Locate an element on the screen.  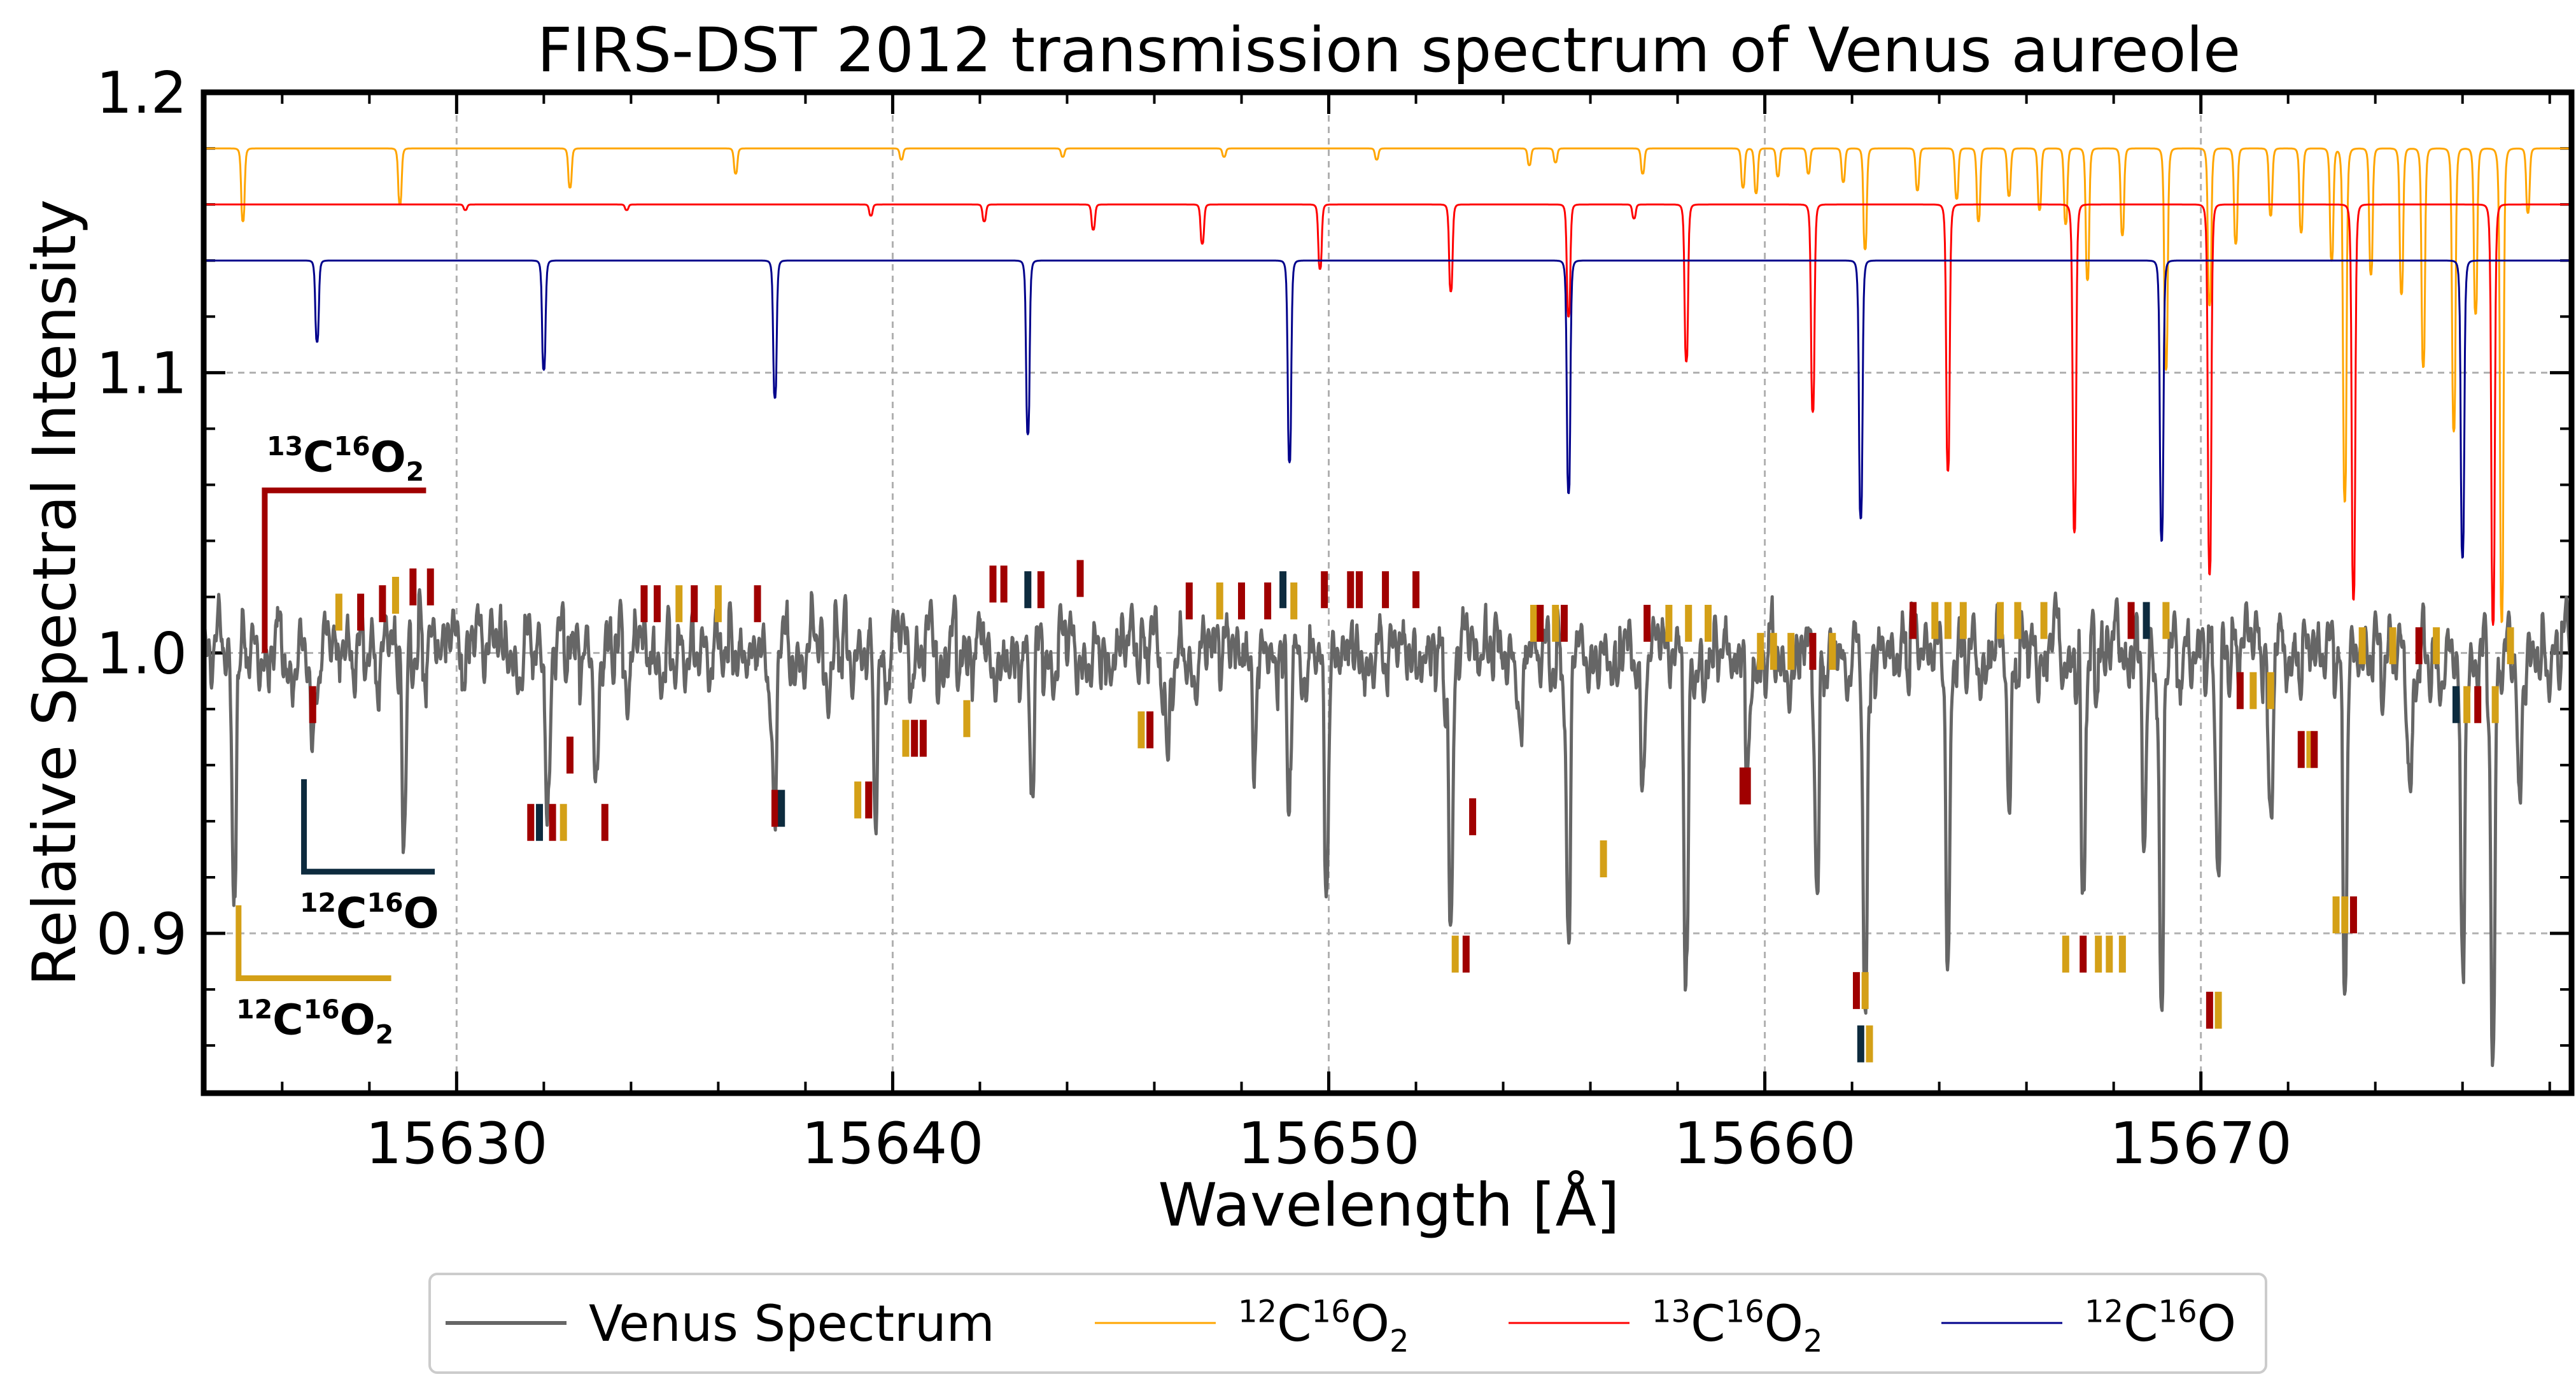
y-tick-label: 1.0 is located at coordinates (142, 654).